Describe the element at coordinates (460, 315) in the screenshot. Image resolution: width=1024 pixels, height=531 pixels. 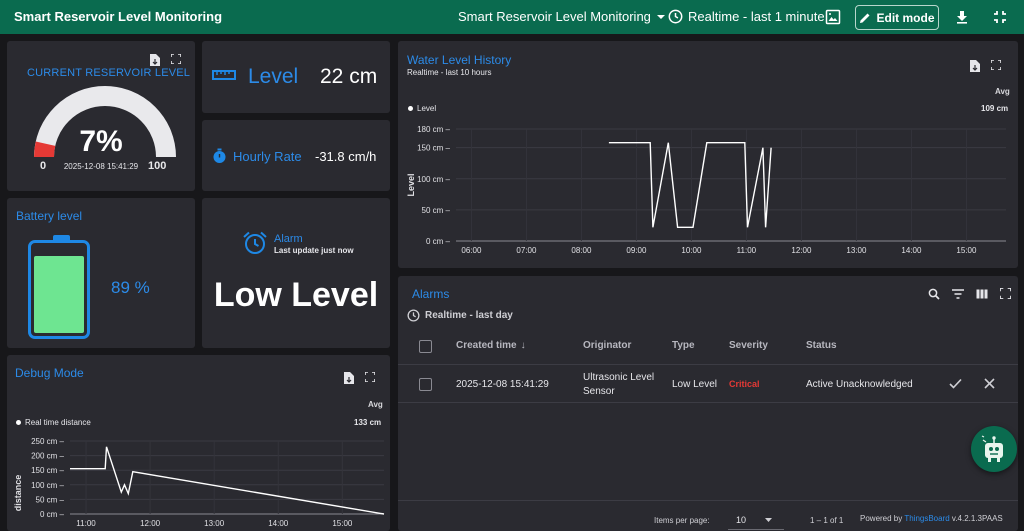
I see `alarms-timewindow: Realtime - last day` at that location.